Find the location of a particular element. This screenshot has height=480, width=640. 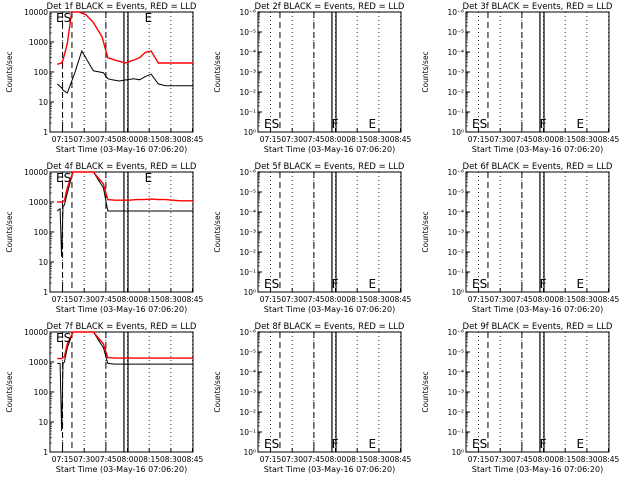

chart-title: Det 8f BLACK = Events, RED = LLD is located at coordinates (330, 327).